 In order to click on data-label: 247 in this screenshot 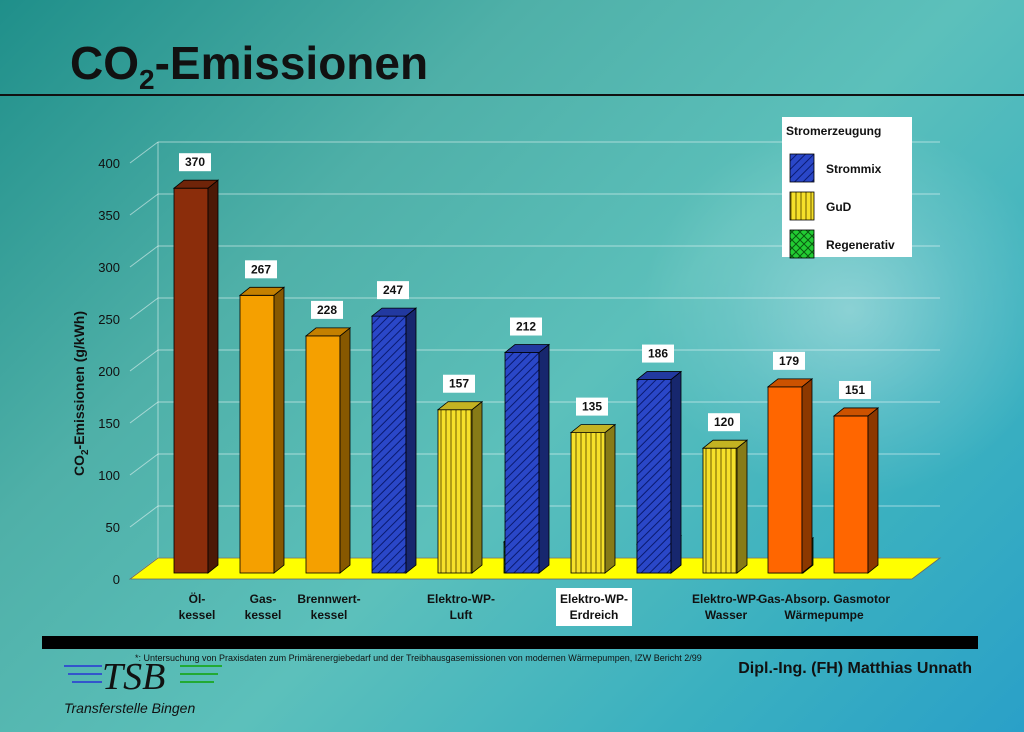, I will do `click(393, 290)`.